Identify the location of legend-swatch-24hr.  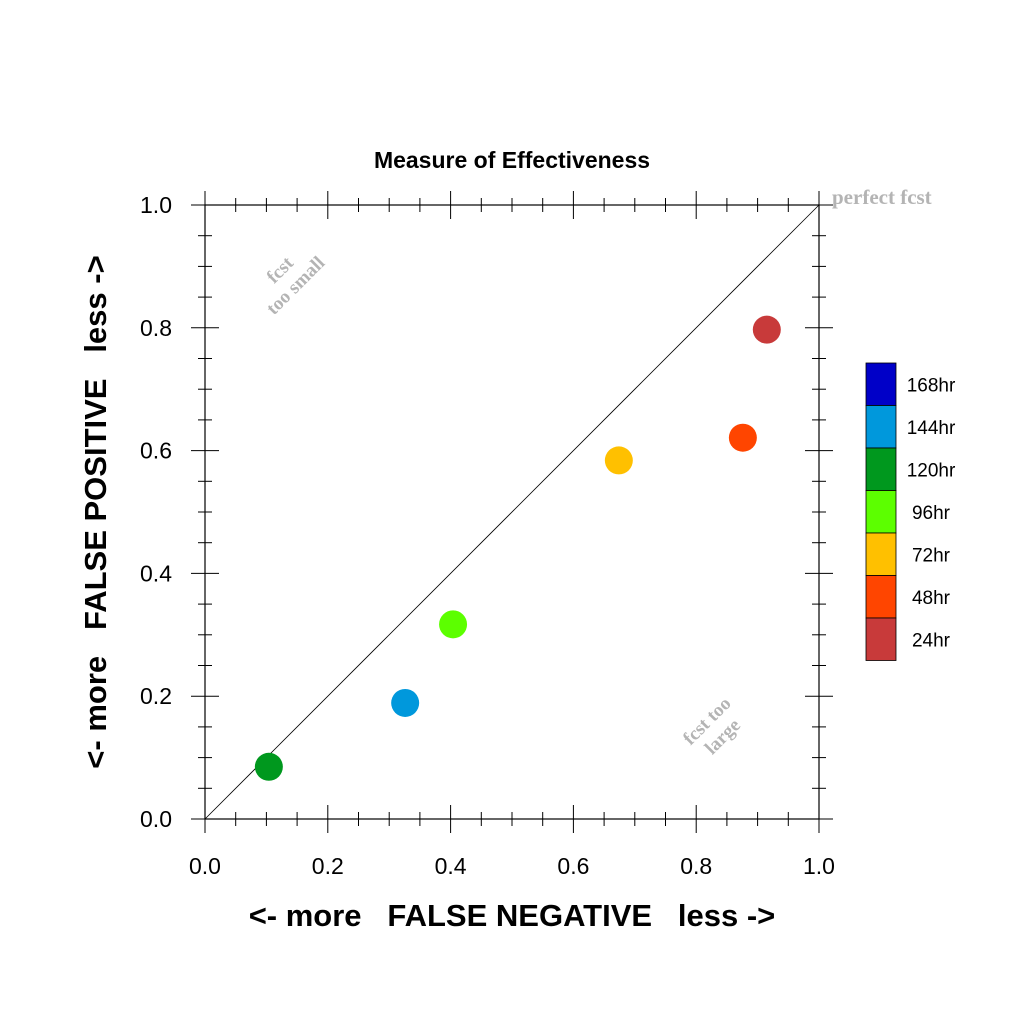
(881, 639).